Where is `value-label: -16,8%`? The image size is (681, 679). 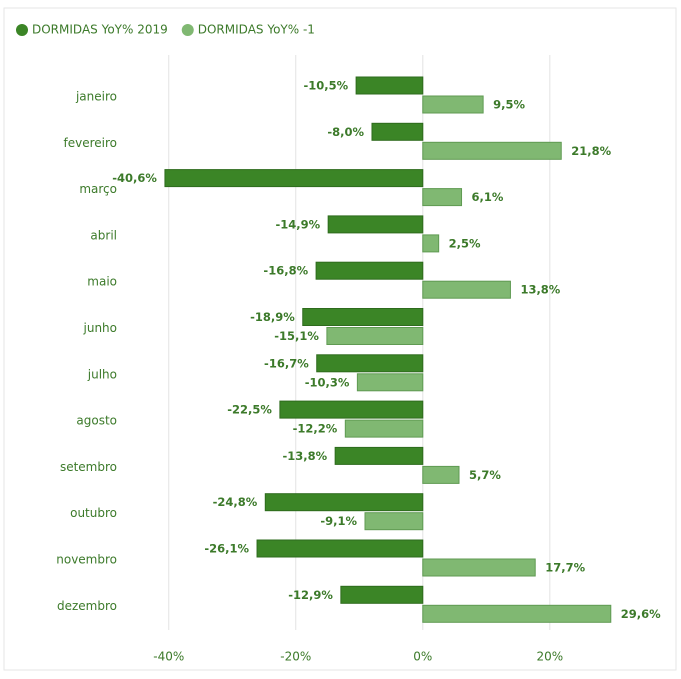 value-label: -16,8% is located at coordinates (285, 271).